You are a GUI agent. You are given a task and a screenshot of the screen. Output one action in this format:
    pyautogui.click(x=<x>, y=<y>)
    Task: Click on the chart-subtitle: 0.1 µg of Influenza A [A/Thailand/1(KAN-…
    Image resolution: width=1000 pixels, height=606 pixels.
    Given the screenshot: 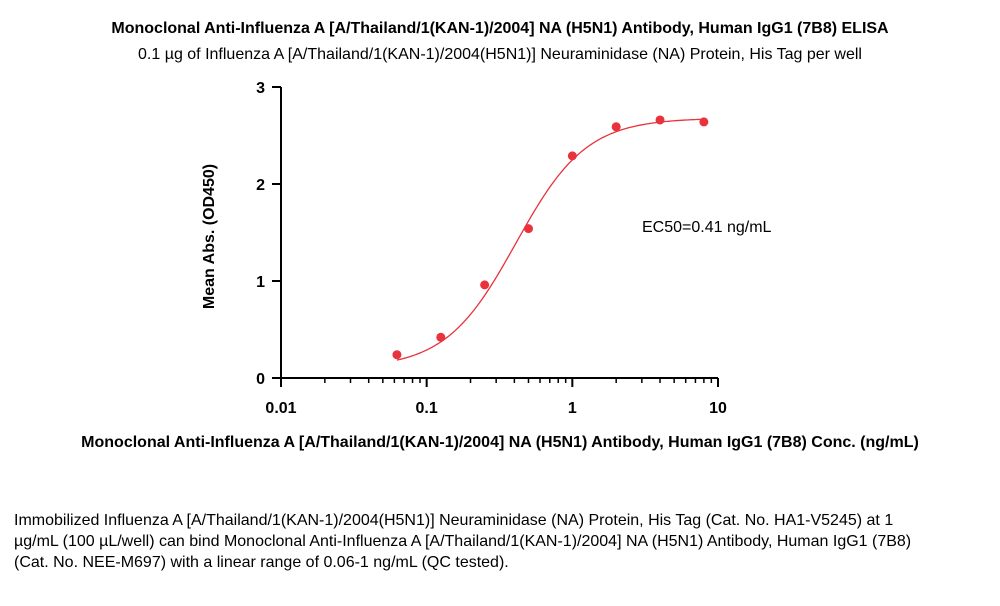 What is the action you would take?
    pyautogui.click(x=500, y=54)
    